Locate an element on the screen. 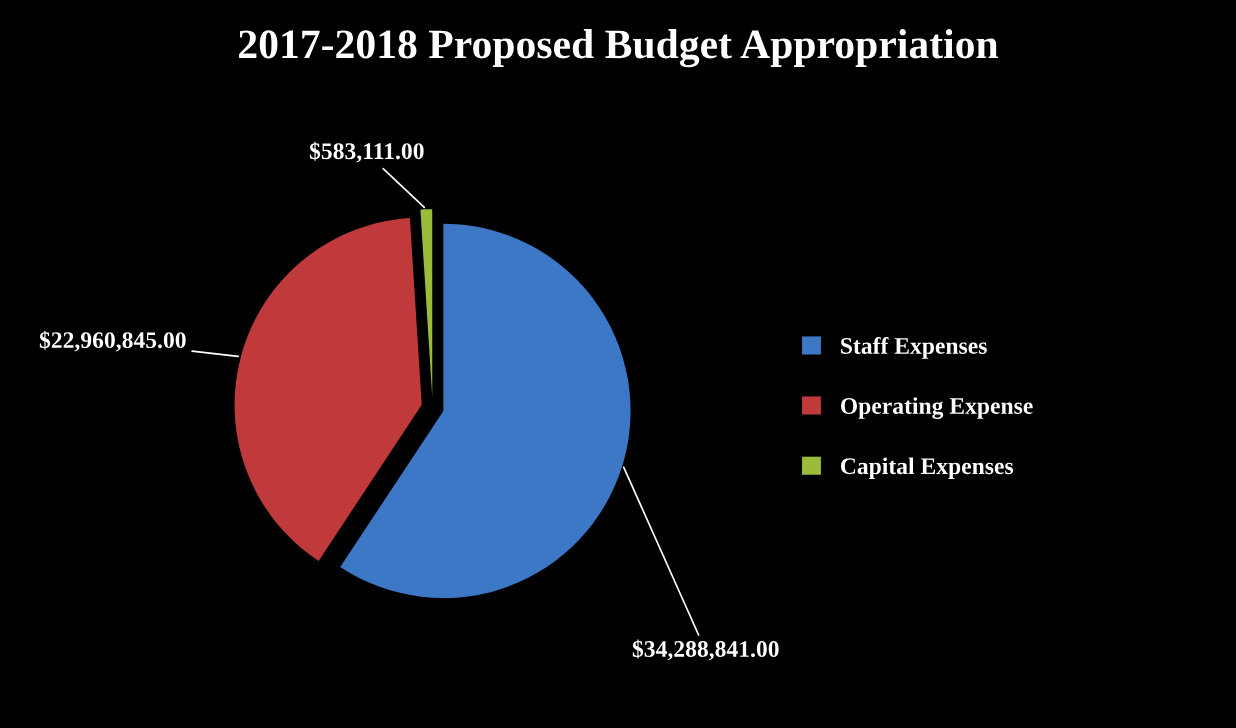  legend-label: Capital Expenses is located at coordinates (927, 468).